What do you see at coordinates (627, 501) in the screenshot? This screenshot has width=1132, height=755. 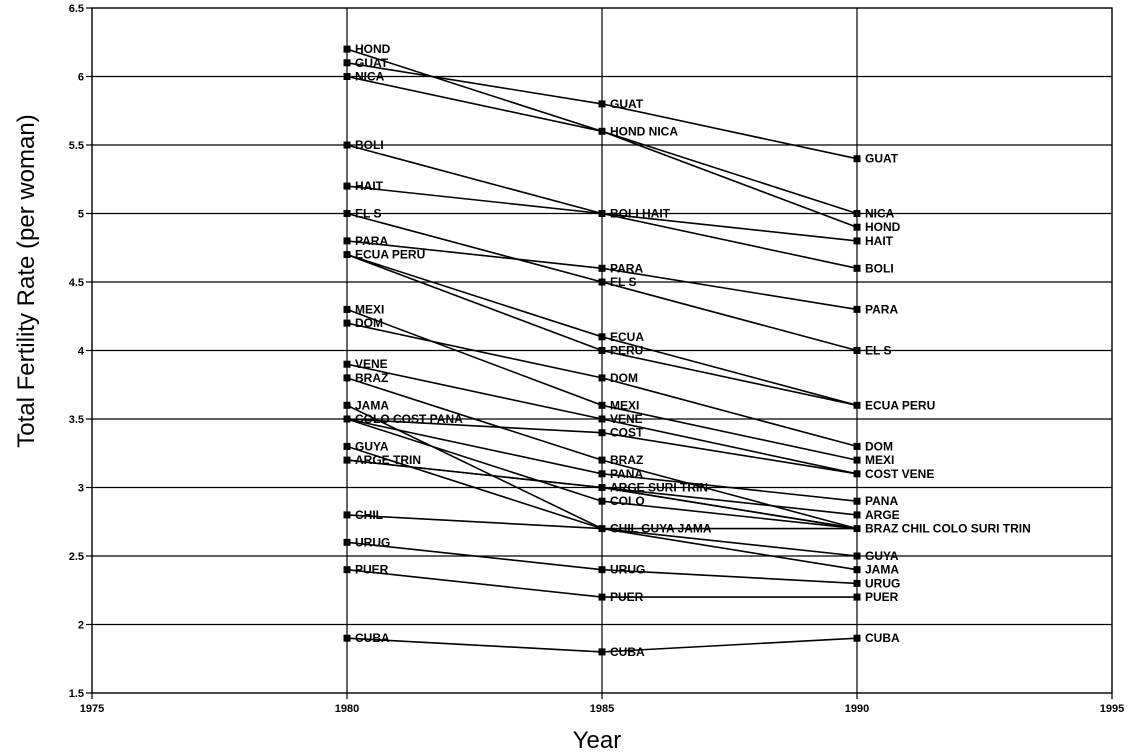 I see `point-label: COLO` at bounding box center [627, 501].